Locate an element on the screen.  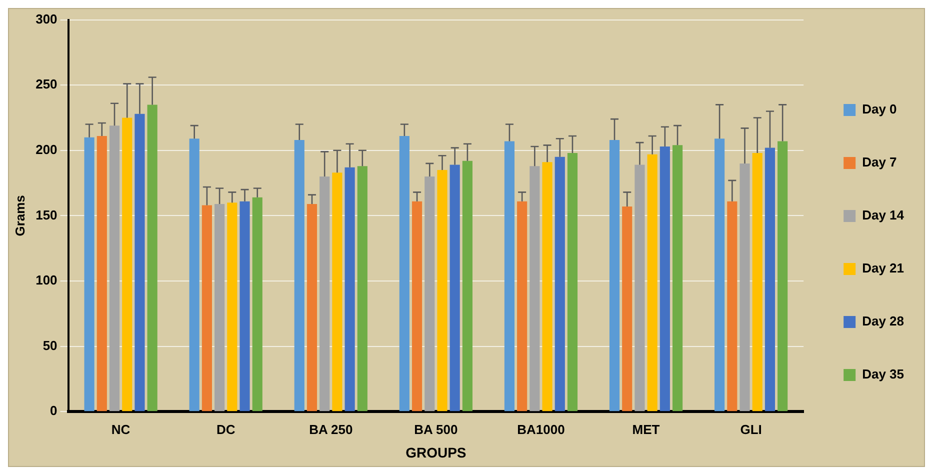
y-tick-label: 250 is located at coordinates (47, 84).